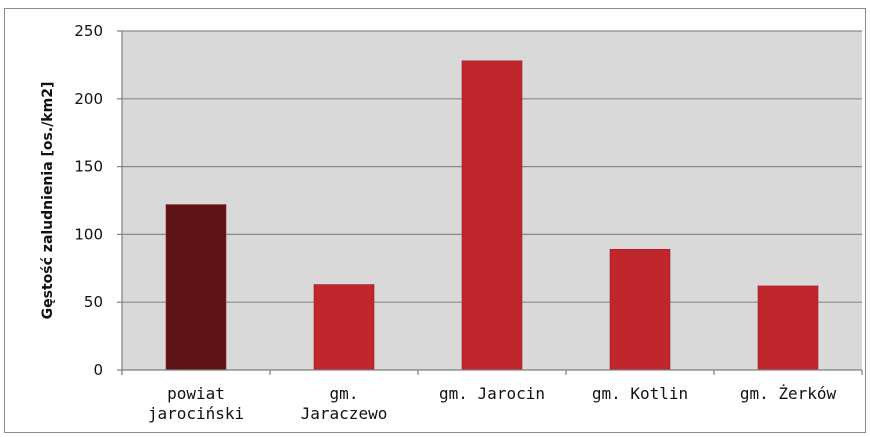 The height and width of the screenshot is (437, 870). What do you see at coordinates (344, 413) in the screenshot?
I see `x-tick-label: Jaraczewo` at bounding box center [344, 413].